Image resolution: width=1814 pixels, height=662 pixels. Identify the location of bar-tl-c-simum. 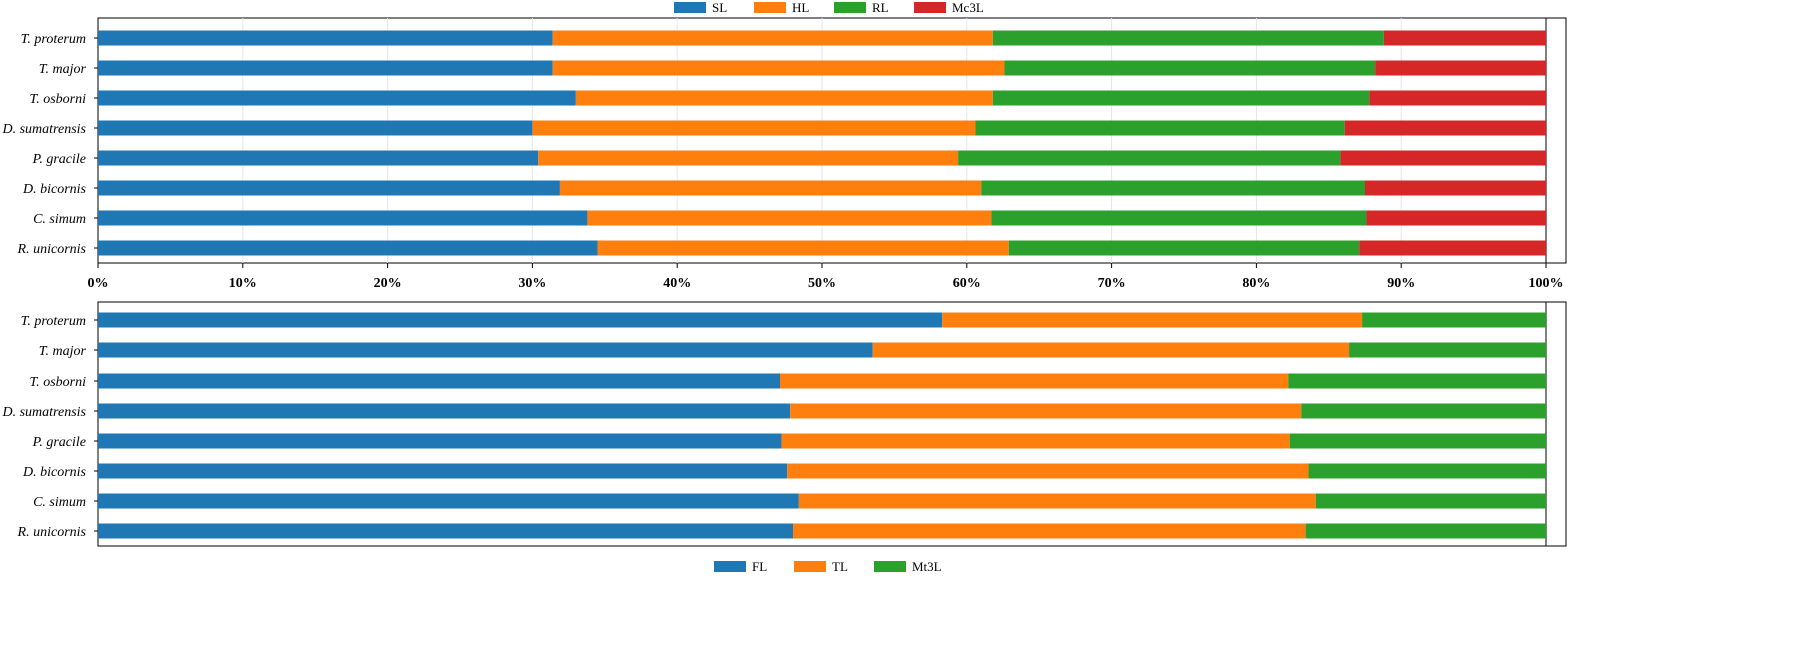
(1057, 501).